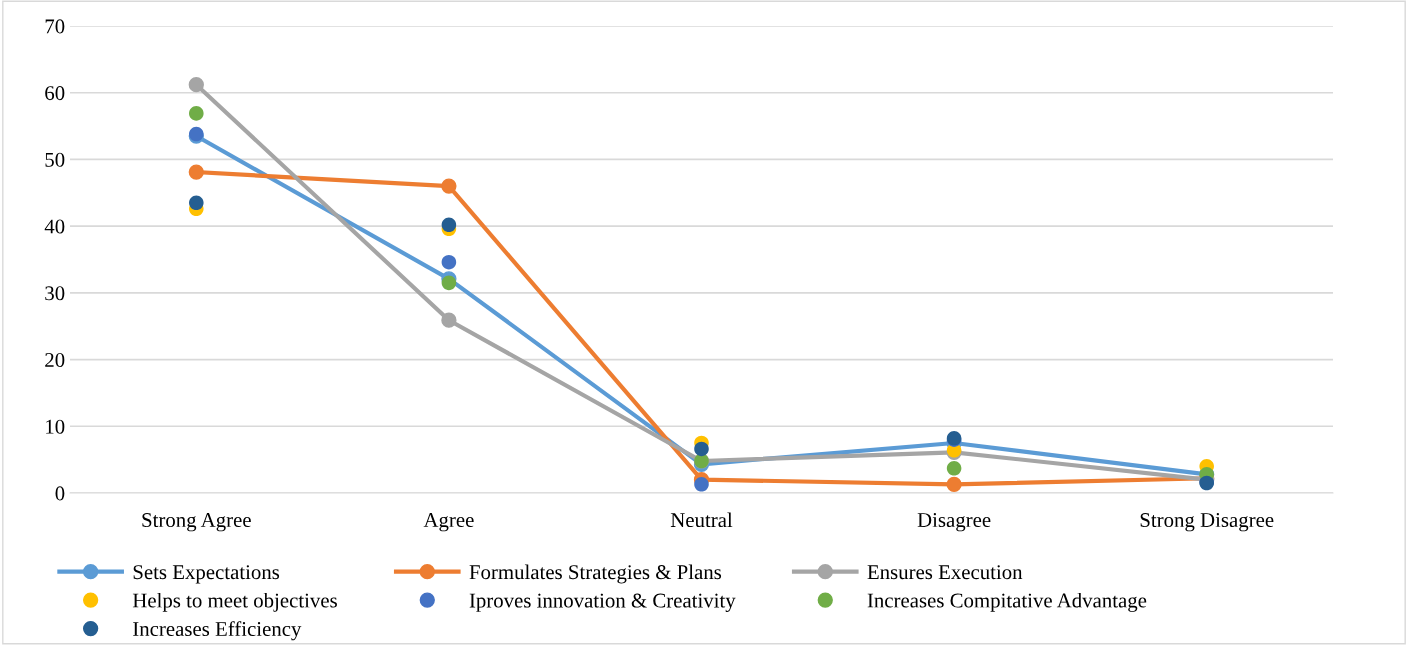 The height and width of the screenshot is (645, 1408). What do you see at coordinates (54, 226) in the screenshot?
I see `y-tick-label: 40` at bounding box center [54, 226].